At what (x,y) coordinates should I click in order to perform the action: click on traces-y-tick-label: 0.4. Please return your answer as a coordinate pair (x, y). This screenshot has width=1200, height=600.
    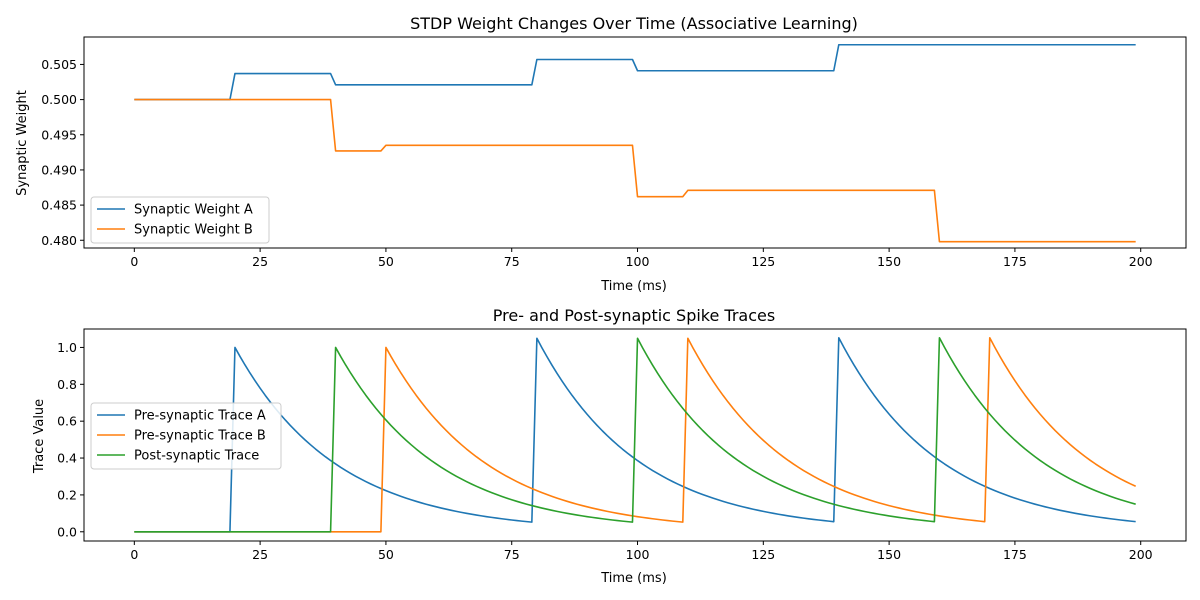
    Looking at the image, I should click on (67, 458).